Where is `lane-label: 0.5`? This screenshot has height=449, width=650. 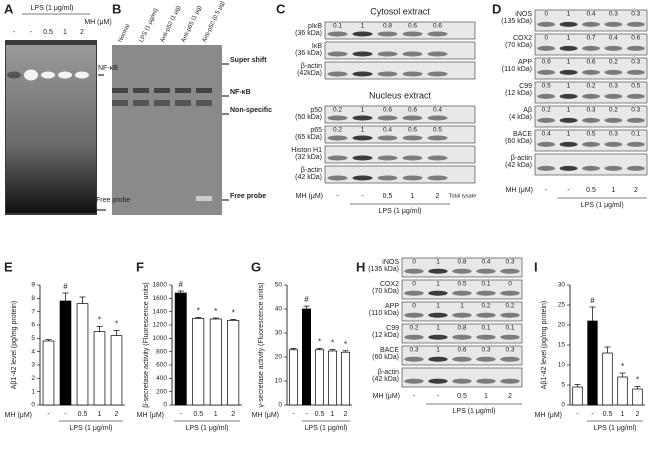 lane-label: 0.5 is located at coordinates (48, 32).